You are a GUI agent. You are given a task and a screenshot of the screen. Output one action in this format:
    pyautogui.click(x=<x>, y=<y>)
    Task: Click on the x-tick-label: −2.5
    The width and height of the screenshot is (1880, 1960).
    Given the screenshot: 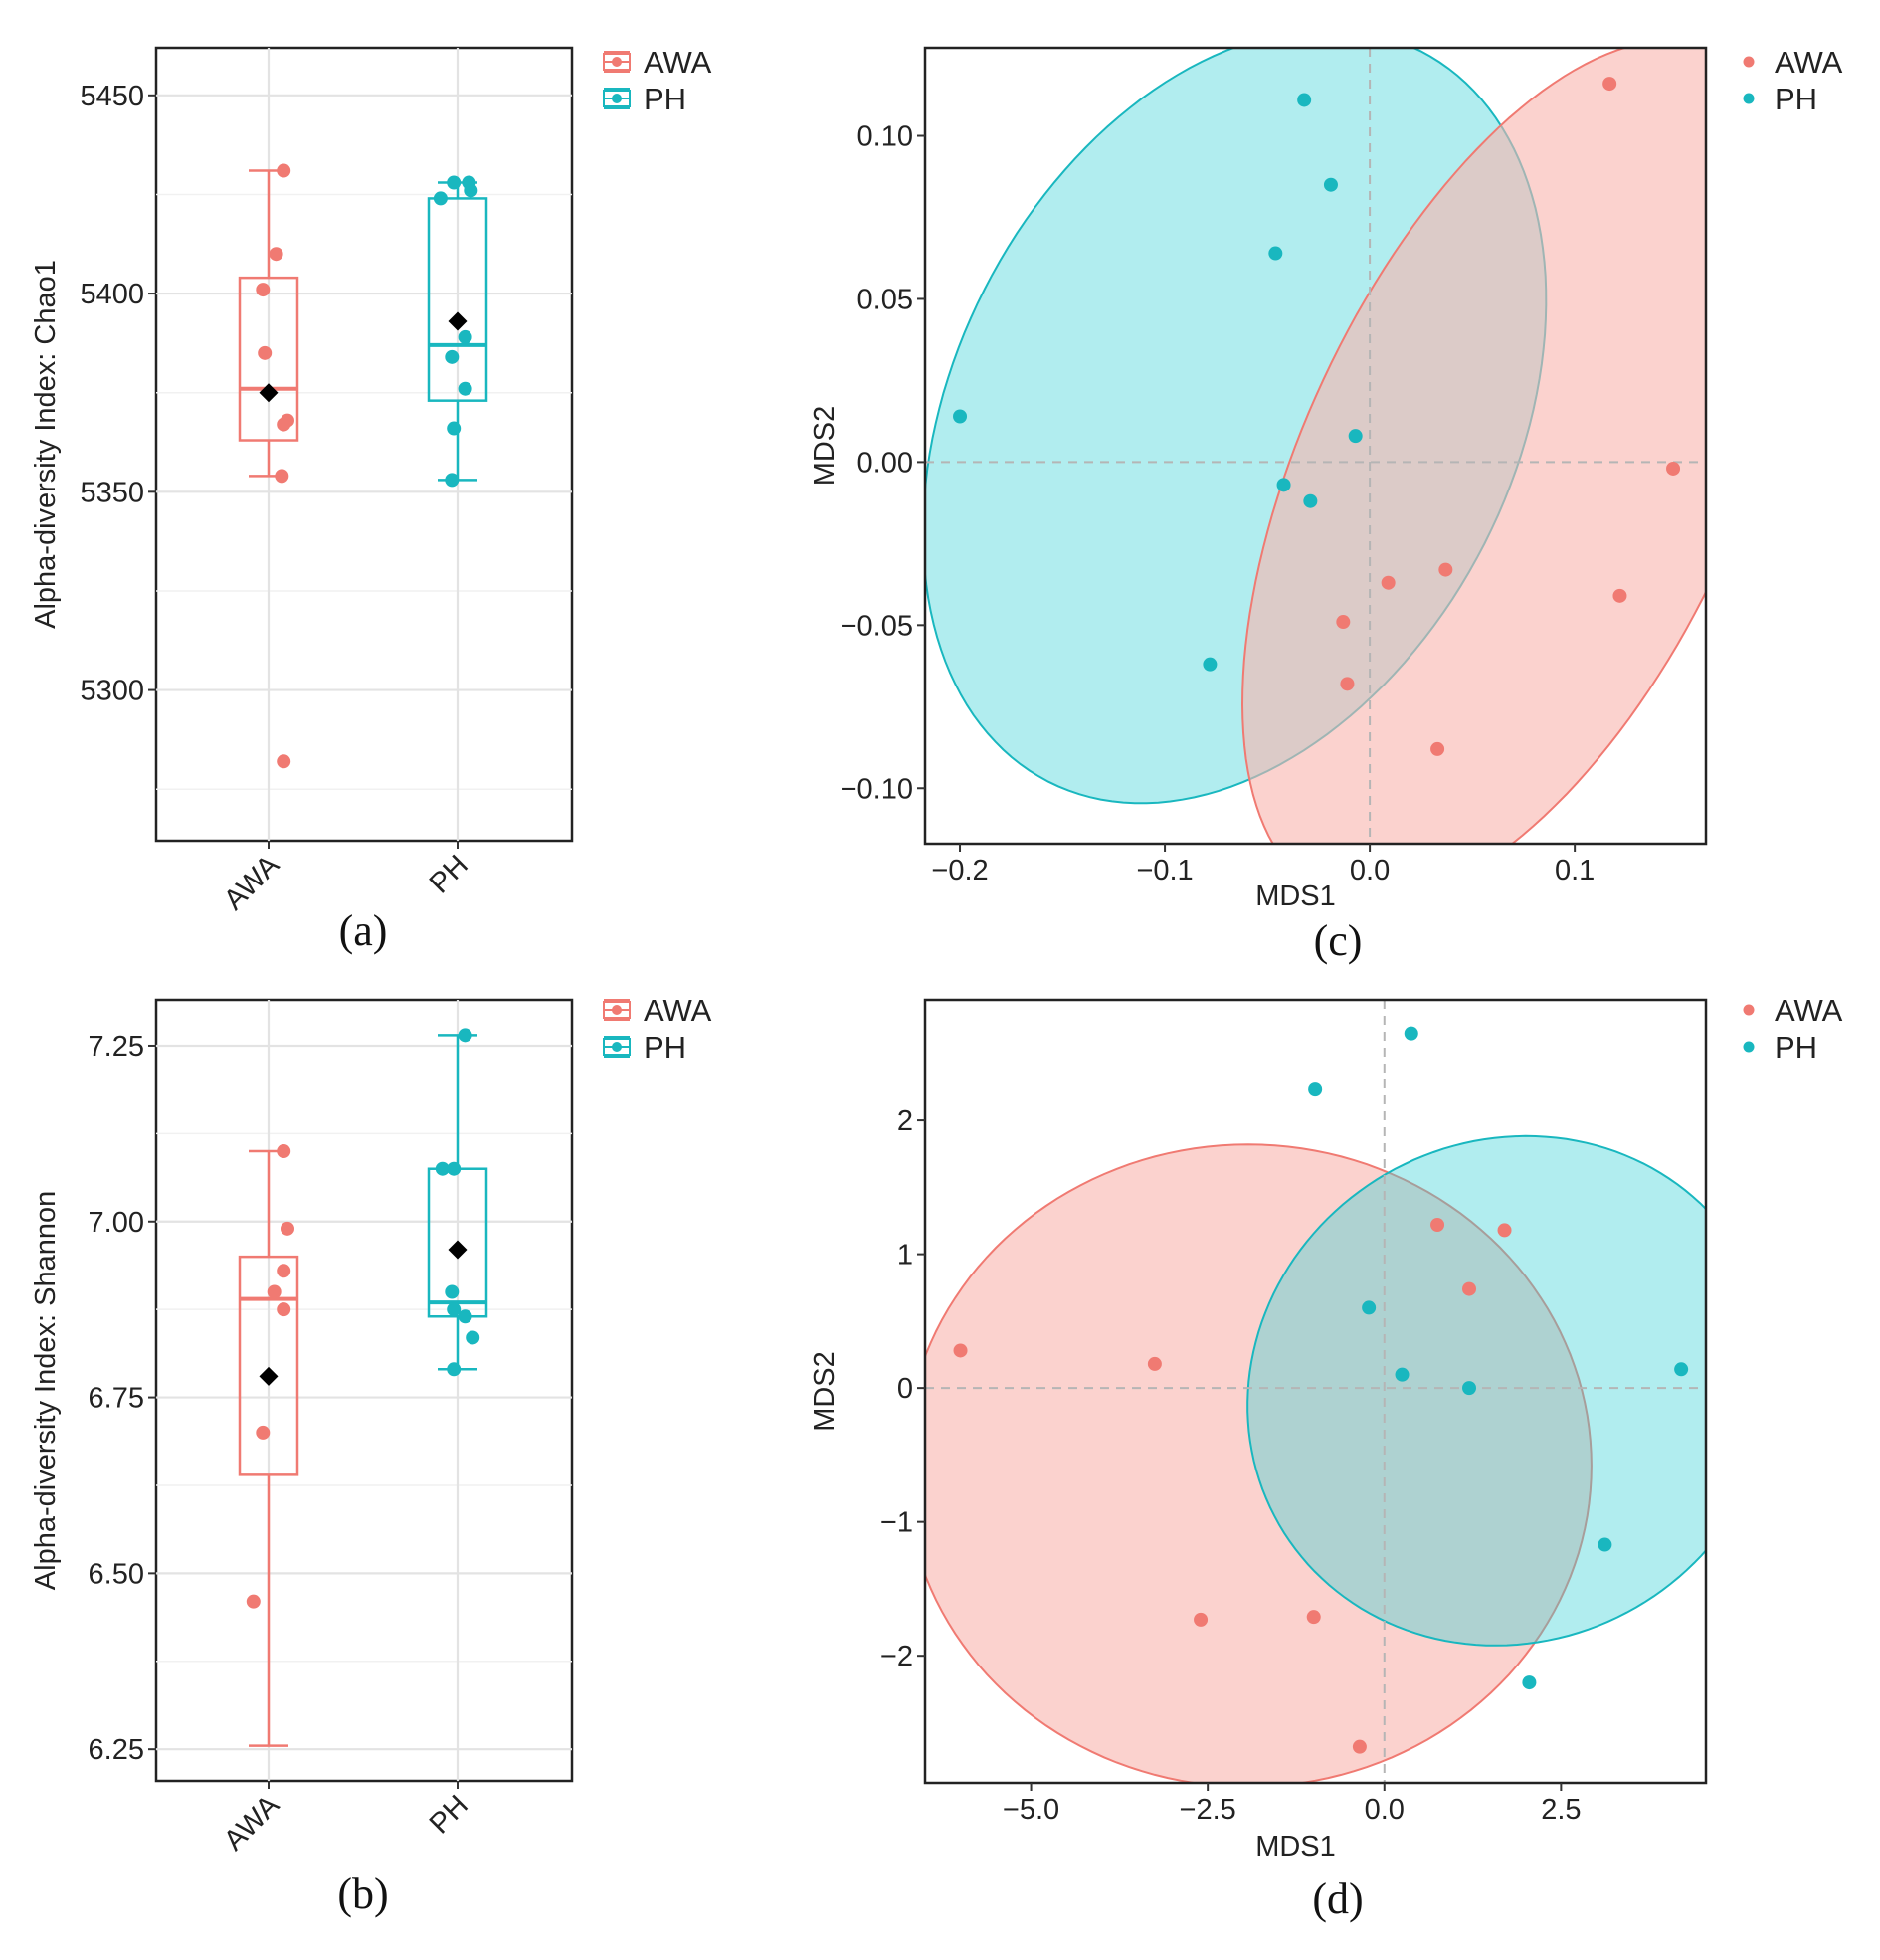 What is the action you would take?
    pyautogui.click(x=1208, y=1810)
    